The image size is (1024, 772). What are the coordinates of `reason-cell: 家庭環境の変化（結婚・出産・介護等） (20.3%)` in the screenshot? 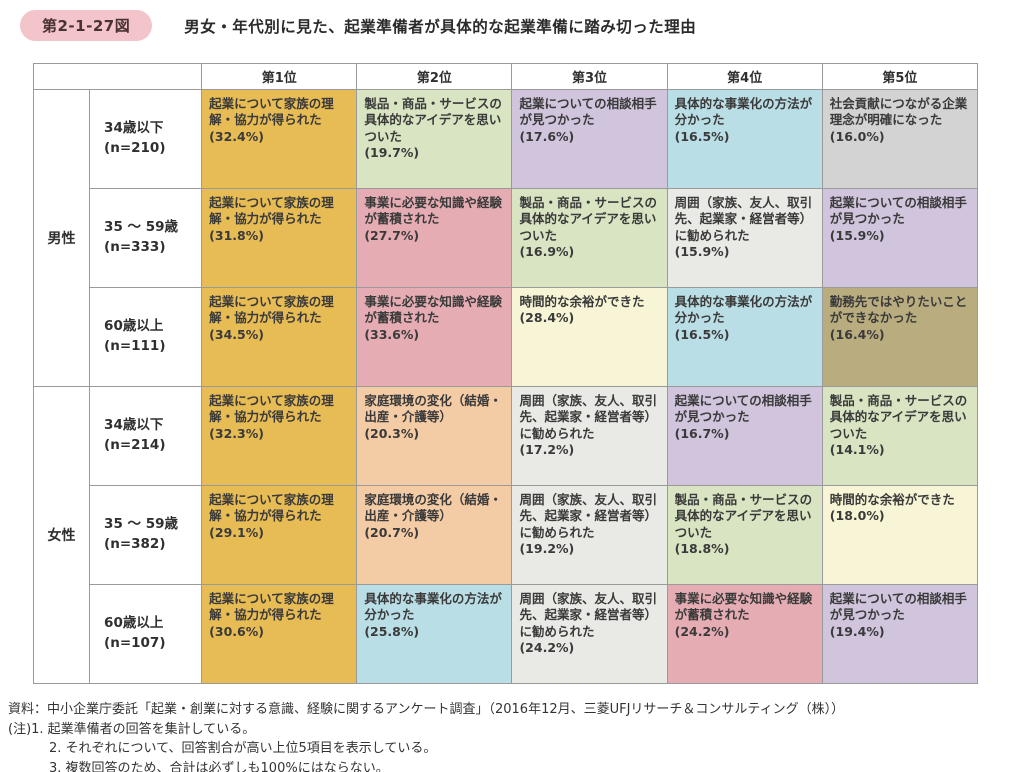 It's located at (434, 436).